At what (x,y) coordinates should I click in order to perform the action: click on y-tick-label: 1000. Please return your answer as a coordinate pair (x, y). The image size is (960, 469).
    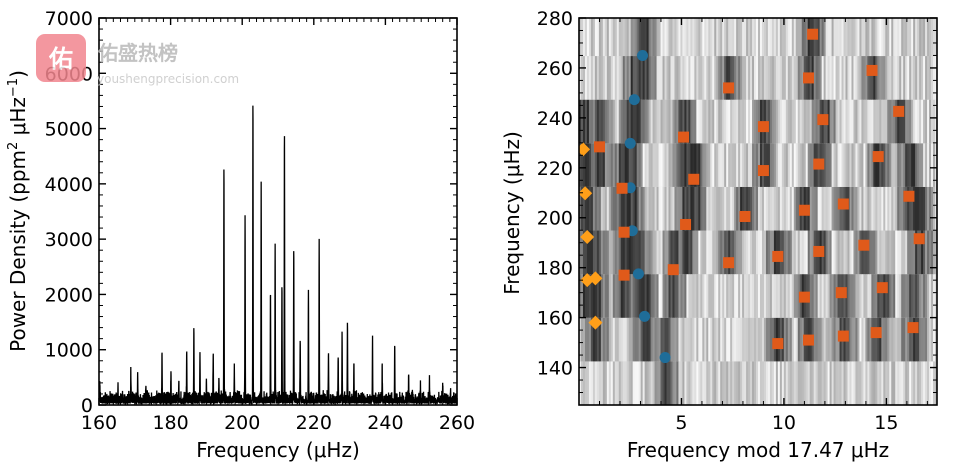
    Looking at the image, I should click on (69, 351).